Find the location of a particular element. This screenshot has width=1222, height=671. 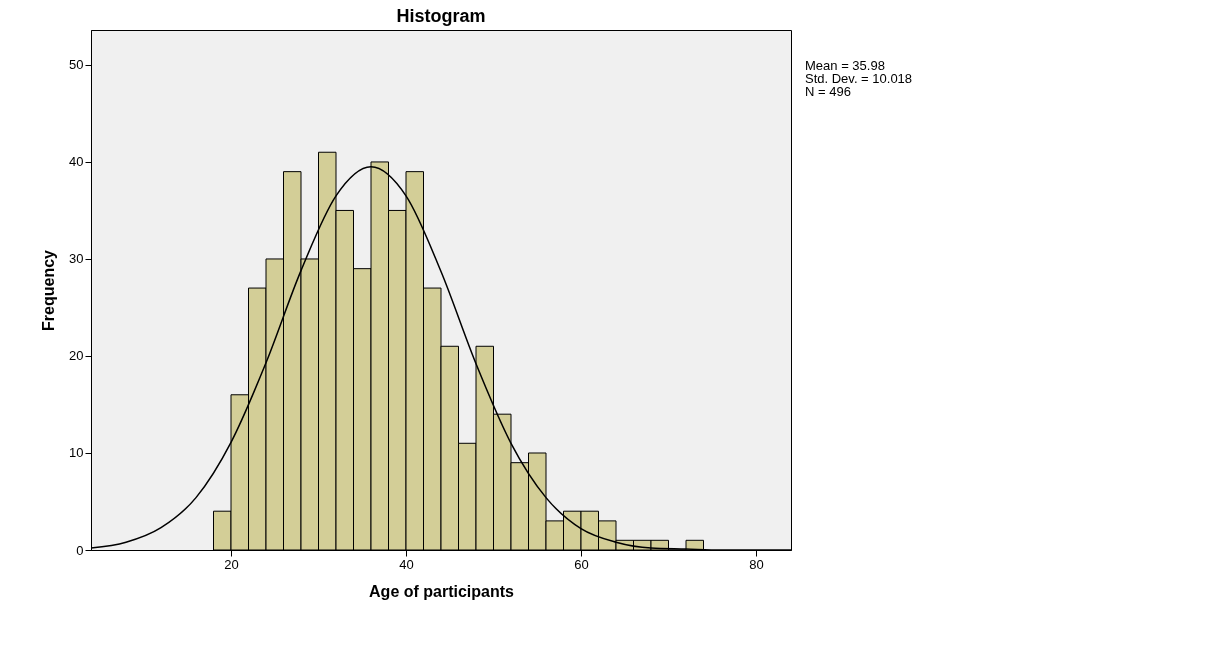

chart-title: Histogram is located at coordinates (441, 16).